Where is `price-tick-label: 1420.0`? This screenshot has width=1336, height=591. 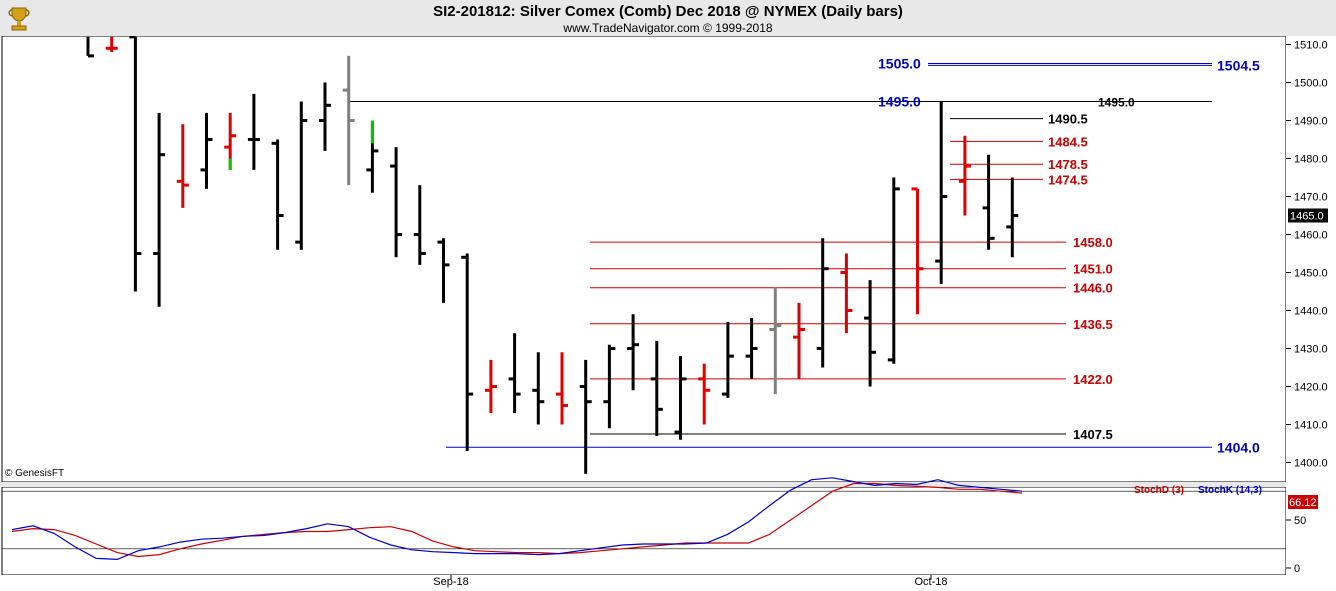 price-tick-label: 1420.0 is located at coordinates (1311, 388).